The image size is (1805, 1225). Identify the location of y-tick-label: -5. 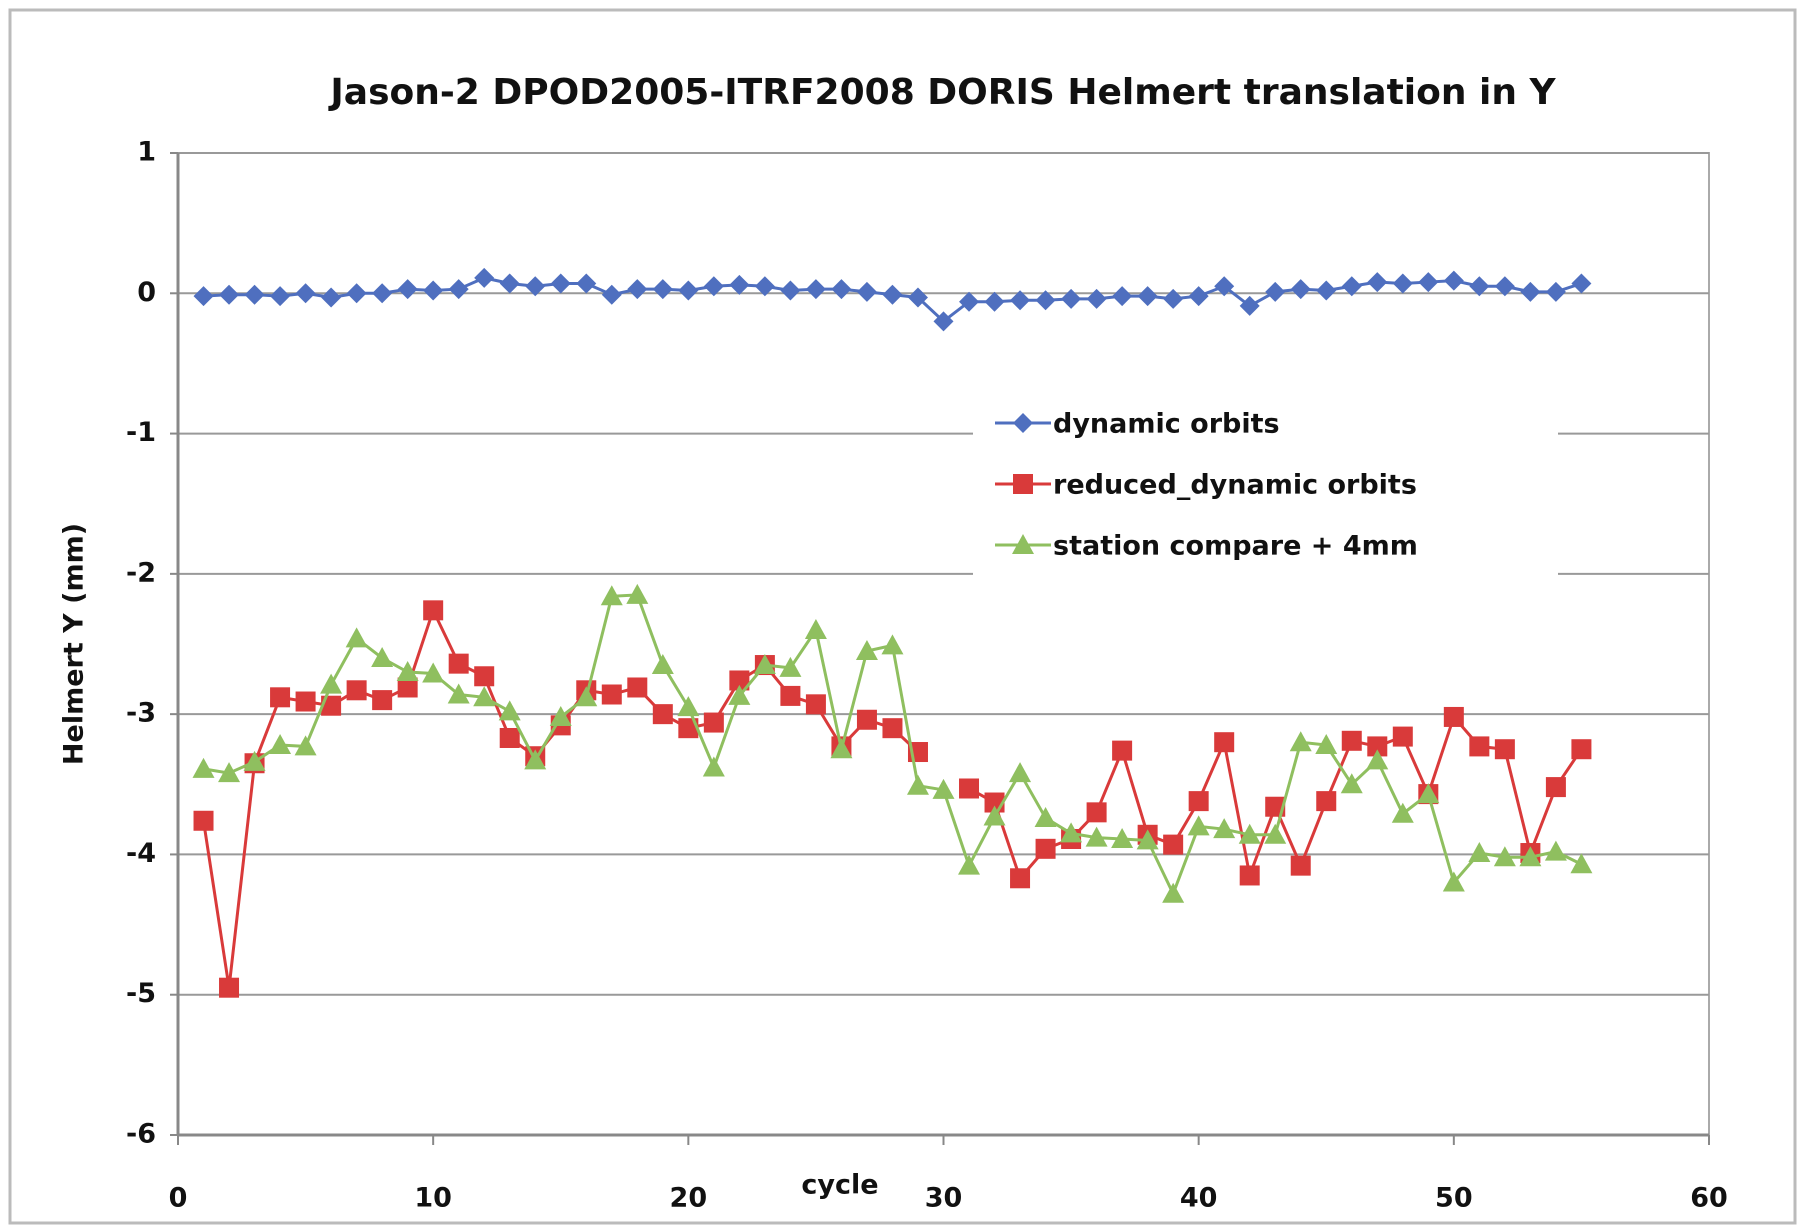
(141, 993).